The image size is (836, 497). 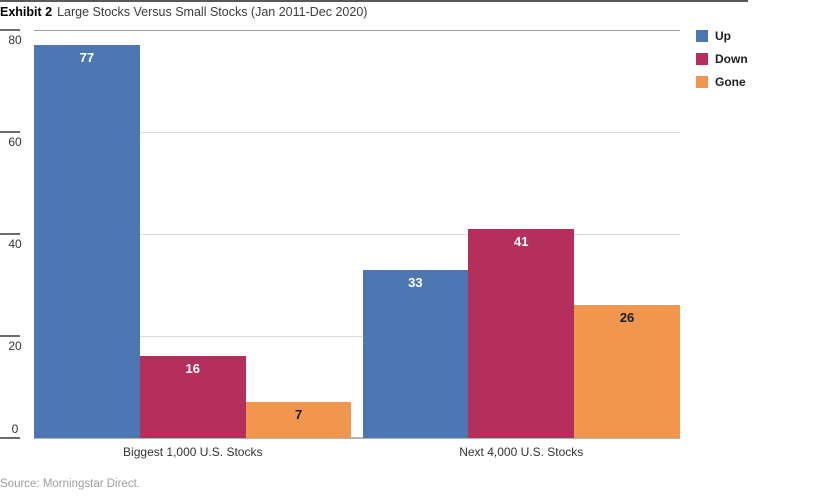 I want to click on legend-label-up: Up, so click(x=723, y=36).